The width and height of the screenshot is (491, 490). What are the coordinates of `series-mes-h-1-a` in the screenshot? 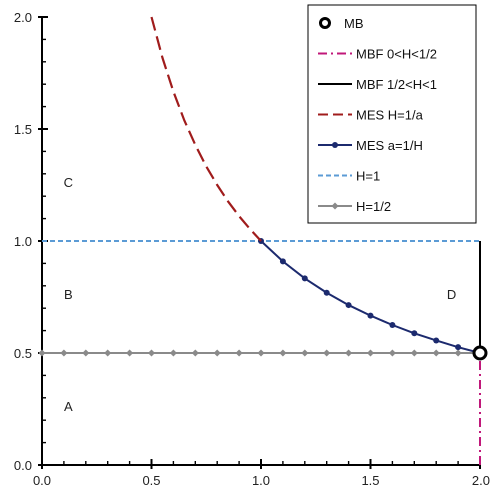 It's located at (206, 129).